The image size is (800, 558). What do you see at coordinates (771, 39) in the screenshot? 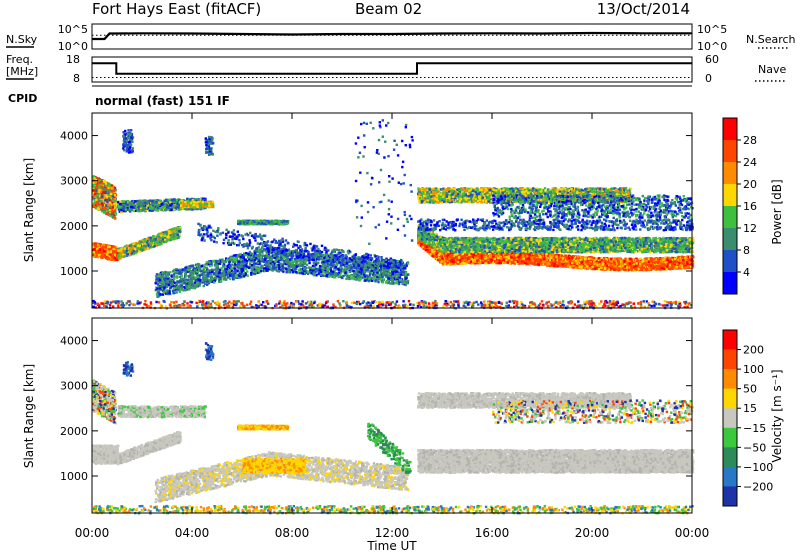
I see `nsearch-label: N.Search` at bounding box center [771, 39].